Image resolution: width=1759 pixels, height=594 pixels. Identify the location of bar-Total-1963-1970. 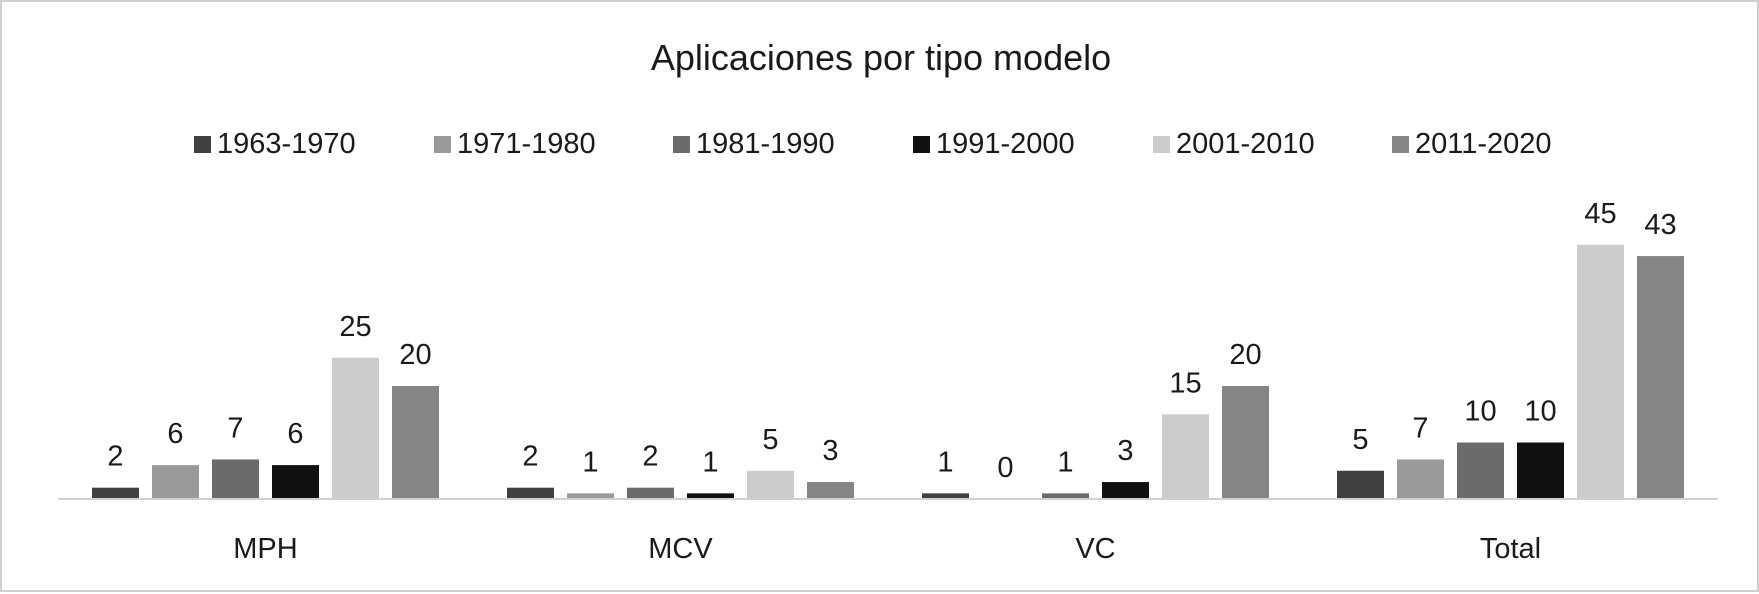
(1360, 484).